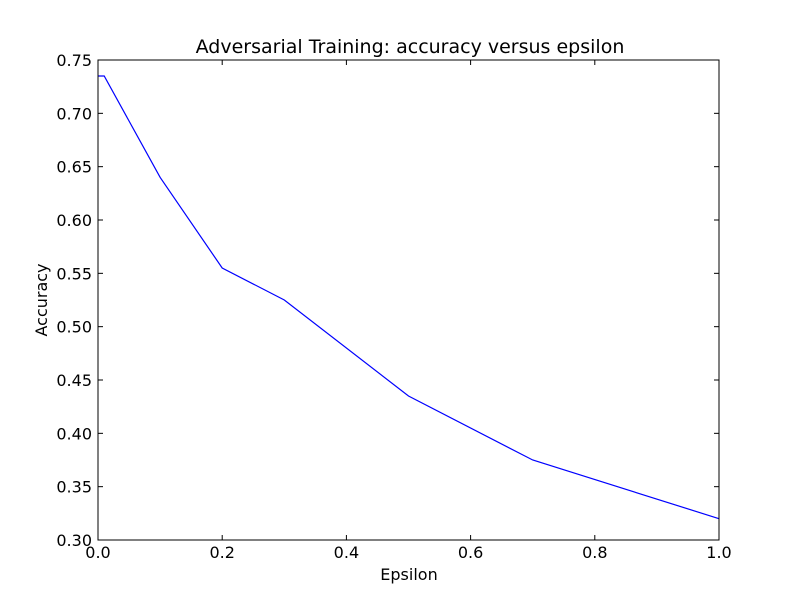 Image resolution: width=800 pixels, height=600 pixels. Describe the element at coordinates (74, 327) in the screenshot. I see `y-tick-label: 0.50` at that location.